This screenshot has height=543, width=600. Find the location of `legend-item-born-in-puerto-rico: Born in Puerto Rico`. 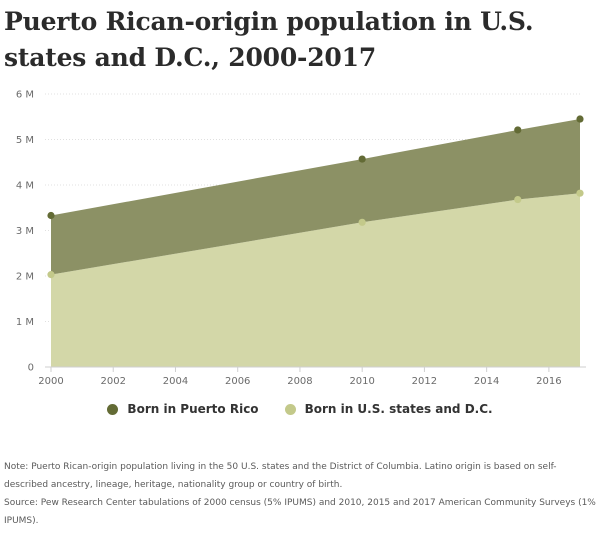

legend-item-born-in-puerto-rico: Born in Puerto Rico is located at coordinates (183, 409).